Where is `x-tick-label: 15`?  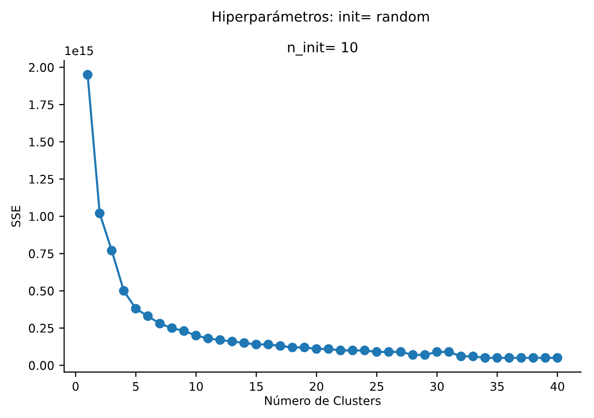 x-tick-label: 15 is located at coordinates (256, 386).